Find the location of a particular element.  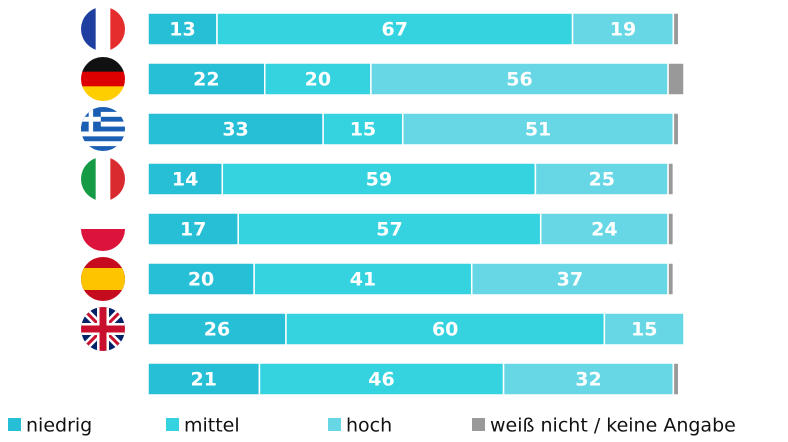

value-label: 13 is located at coordinates (182, 30).